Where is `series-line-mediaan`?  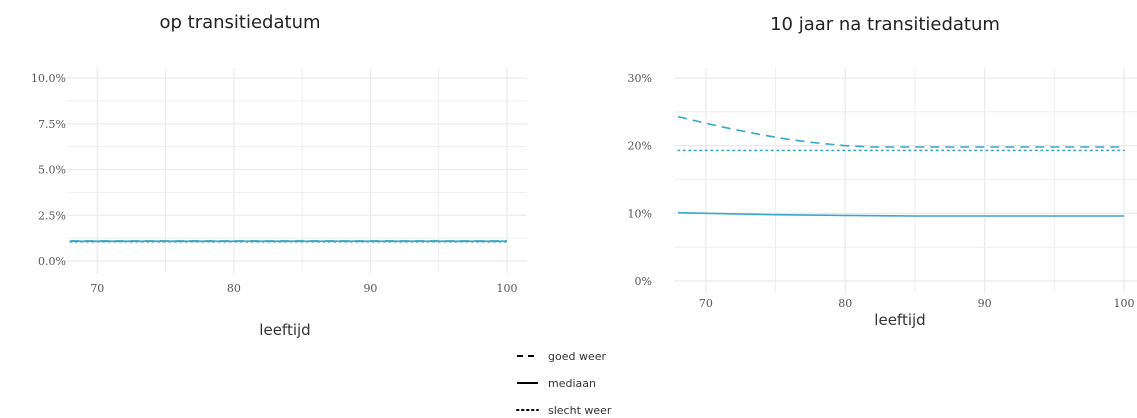
series-line-mediaan is located at coordinates (900, 214).